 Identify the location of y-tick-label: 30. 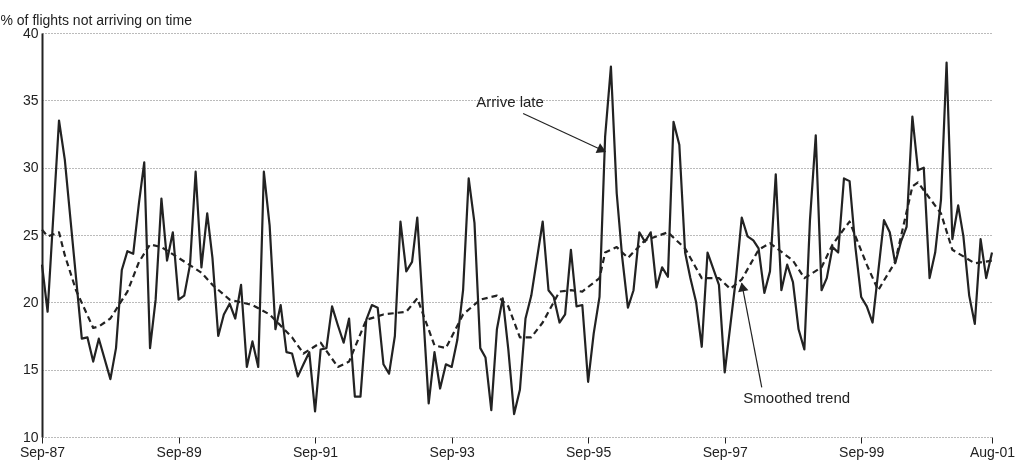
(30, 167).